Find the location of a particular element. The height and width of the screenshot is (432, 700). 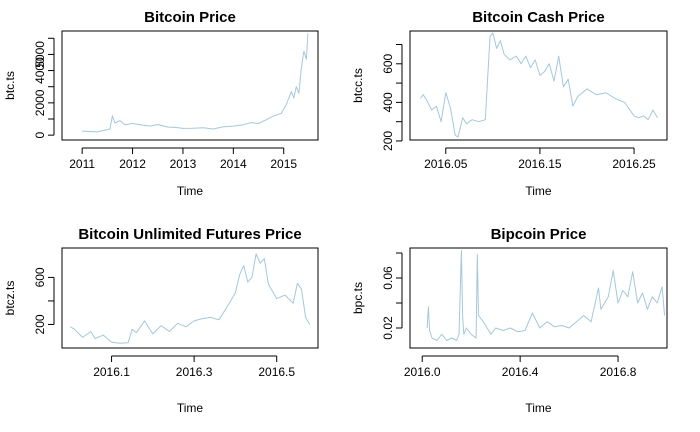

y-tick-label: 400 is located at coordinates (388, 102).